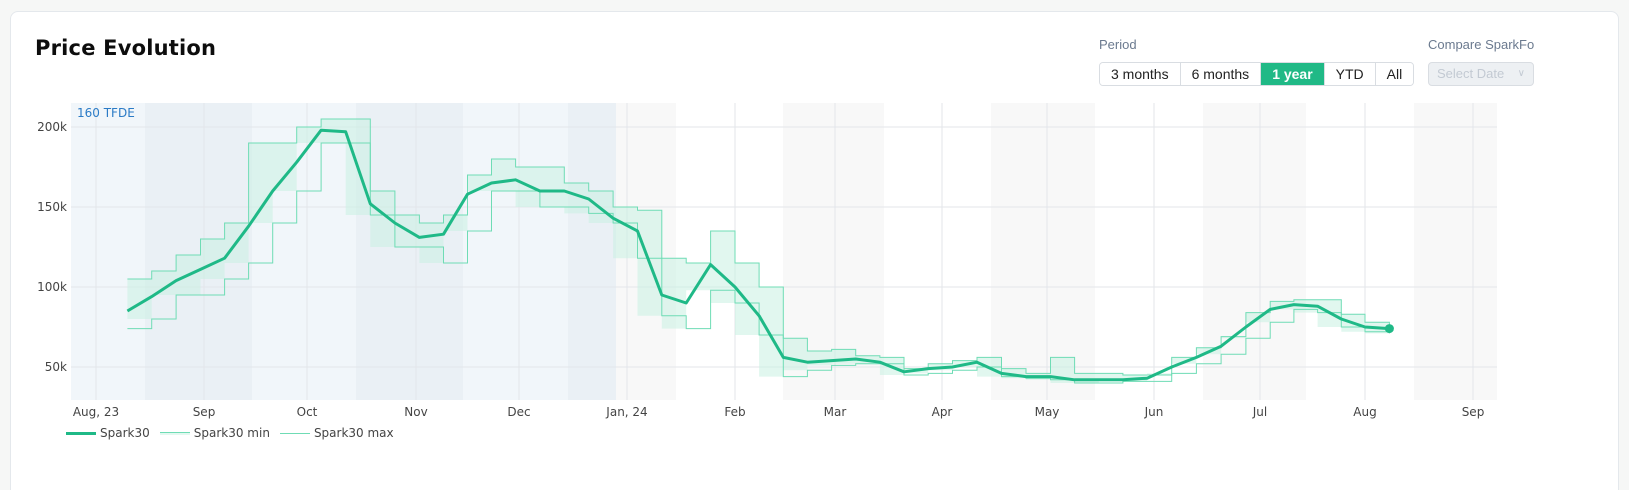 The width and height of the screenshot is (1629, 490). Describe the element at coordinates (1471, 73) in the screenshot. I see `select-date-placeholder: Select Date` at that location.